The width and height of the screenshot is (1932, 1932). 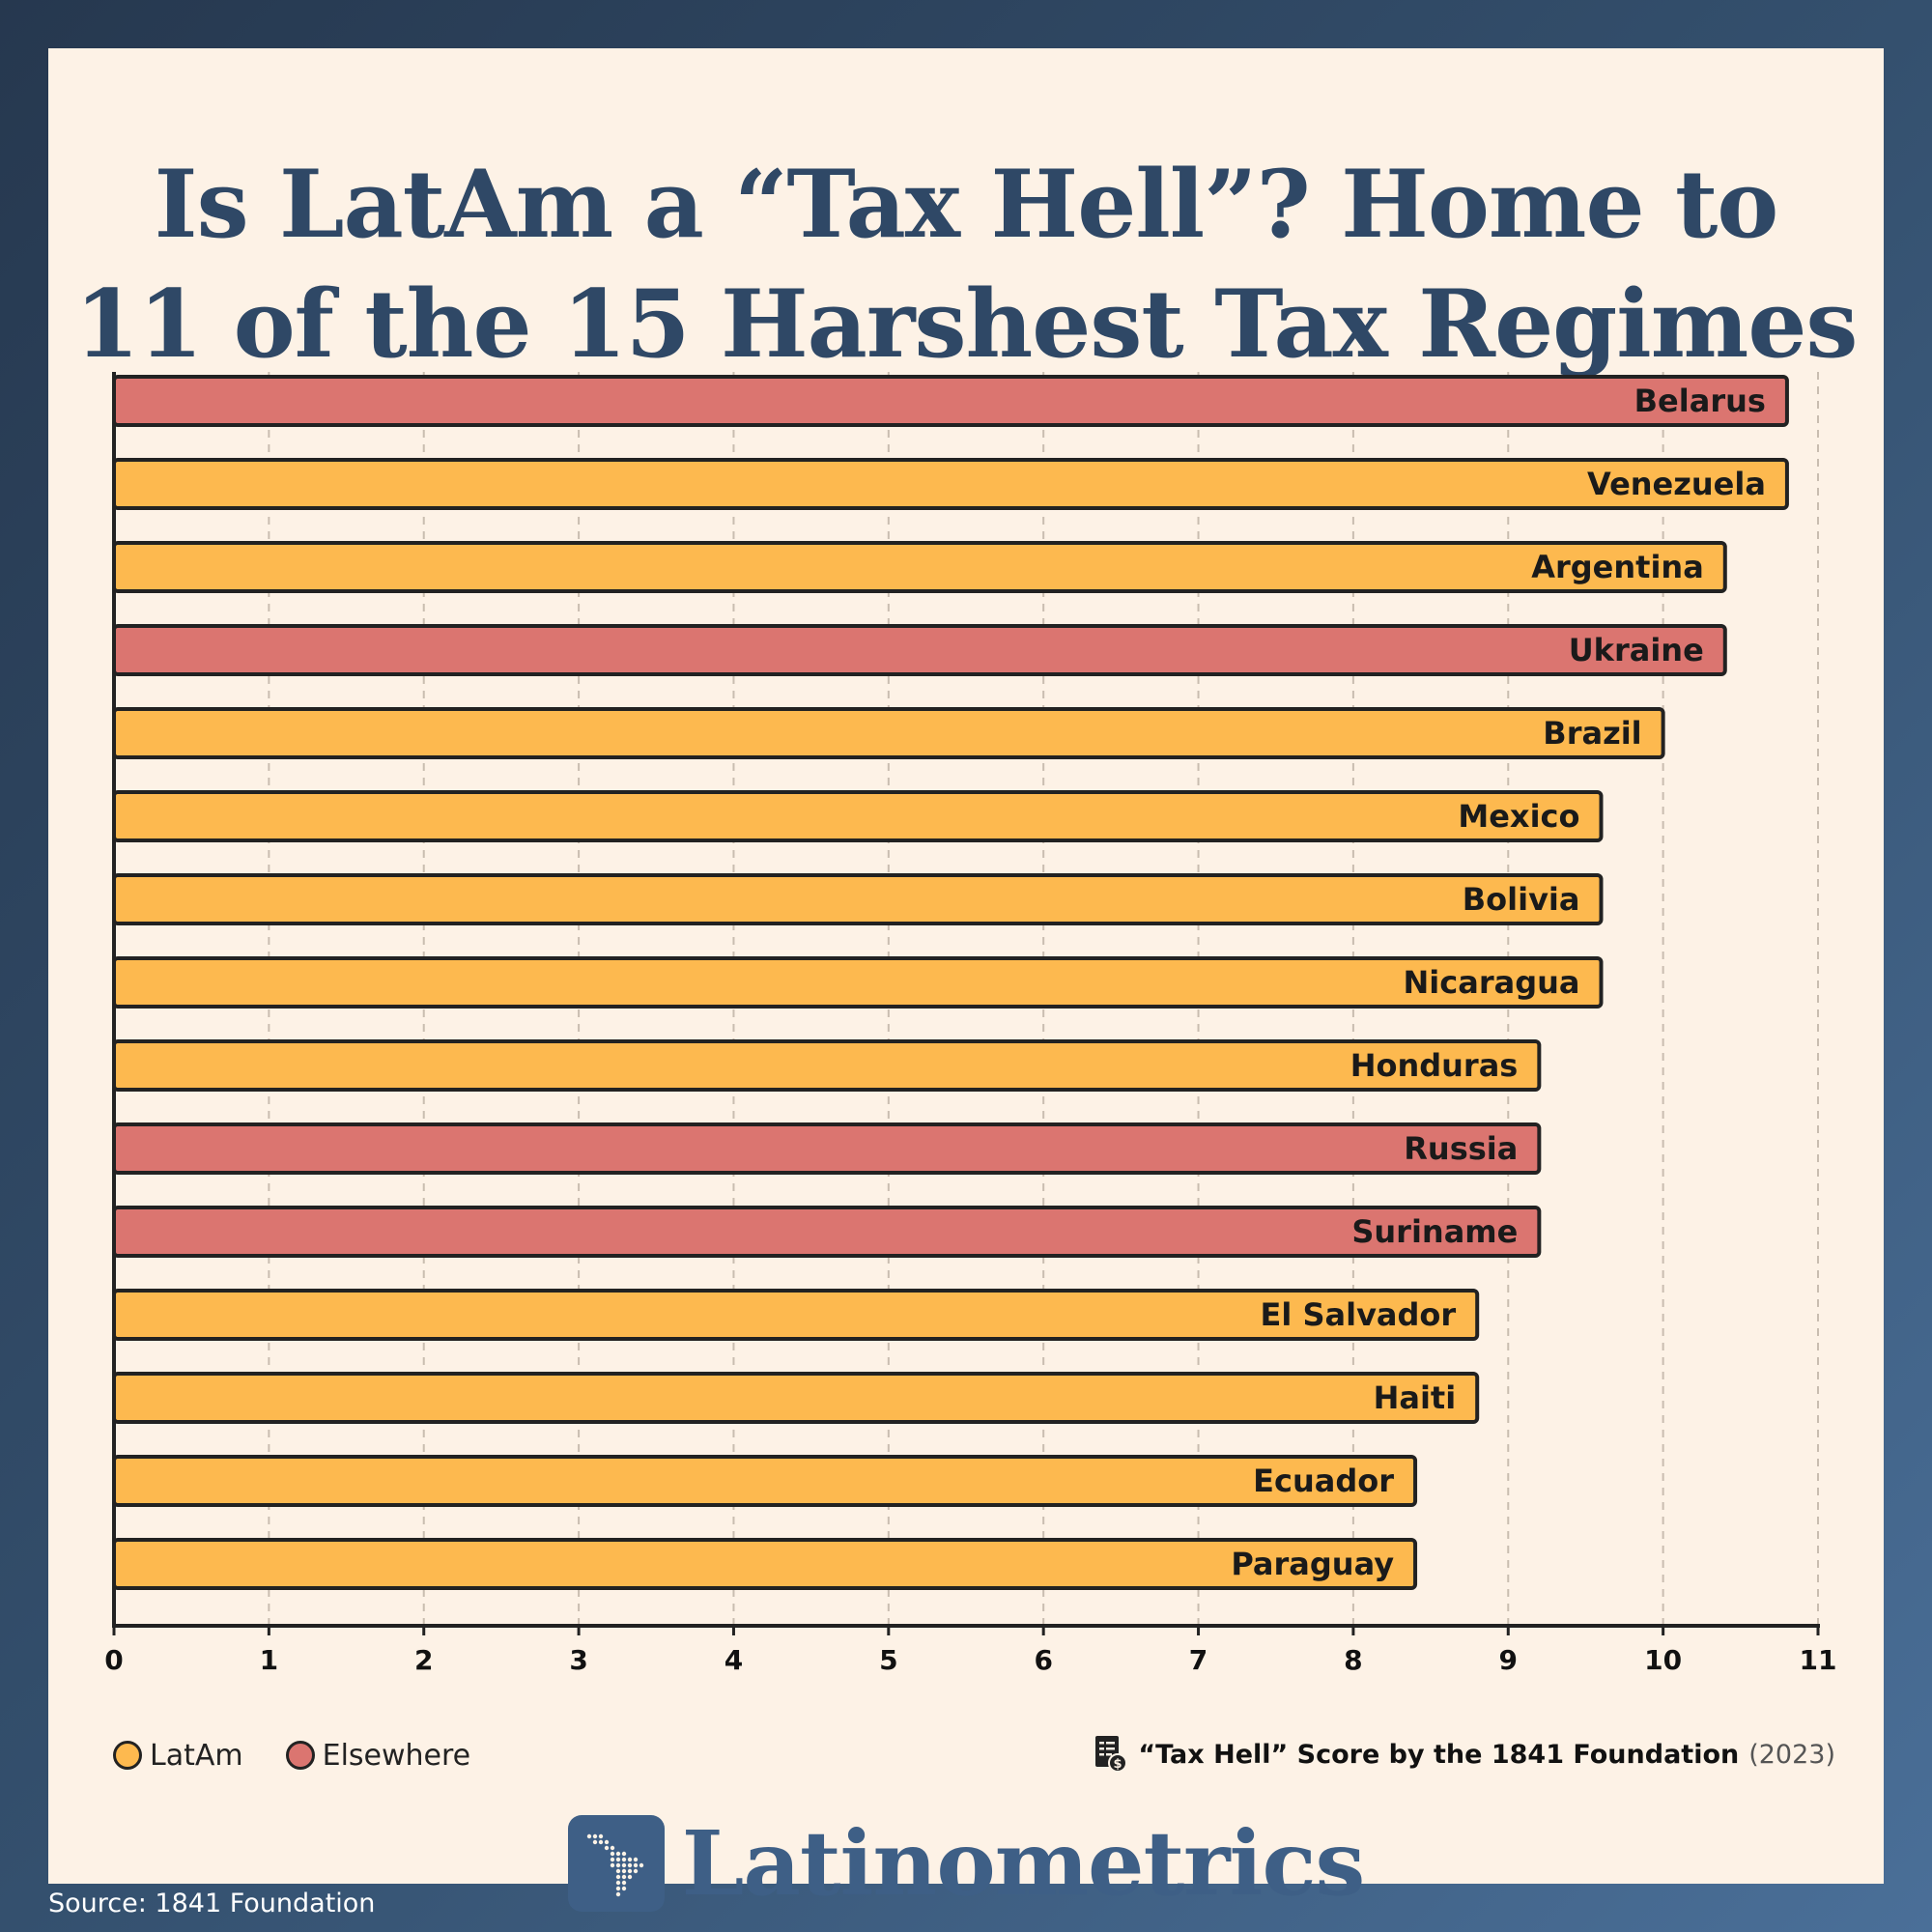 I want to click on bar-label: Argentina, so click(x=1617, y=567).